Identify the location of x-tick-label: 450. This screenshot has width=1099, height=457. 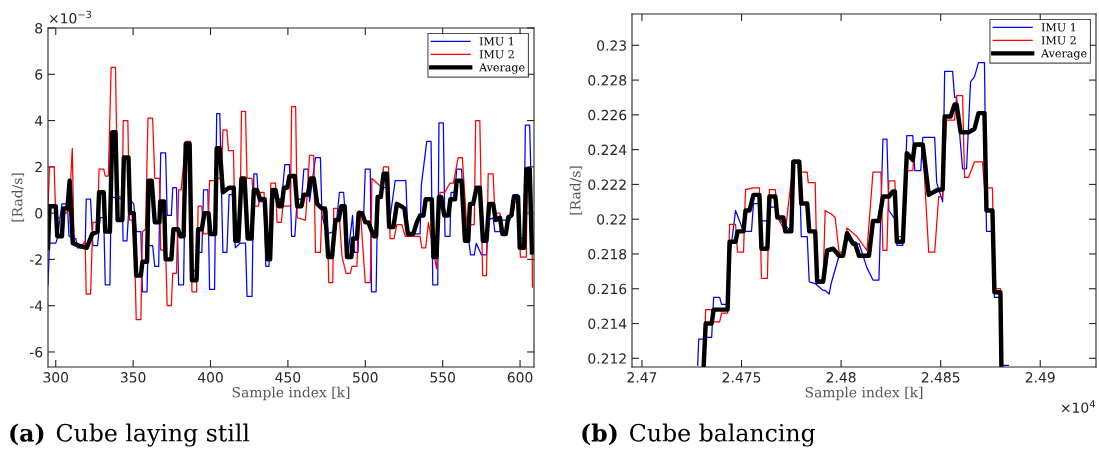
(288, 377).